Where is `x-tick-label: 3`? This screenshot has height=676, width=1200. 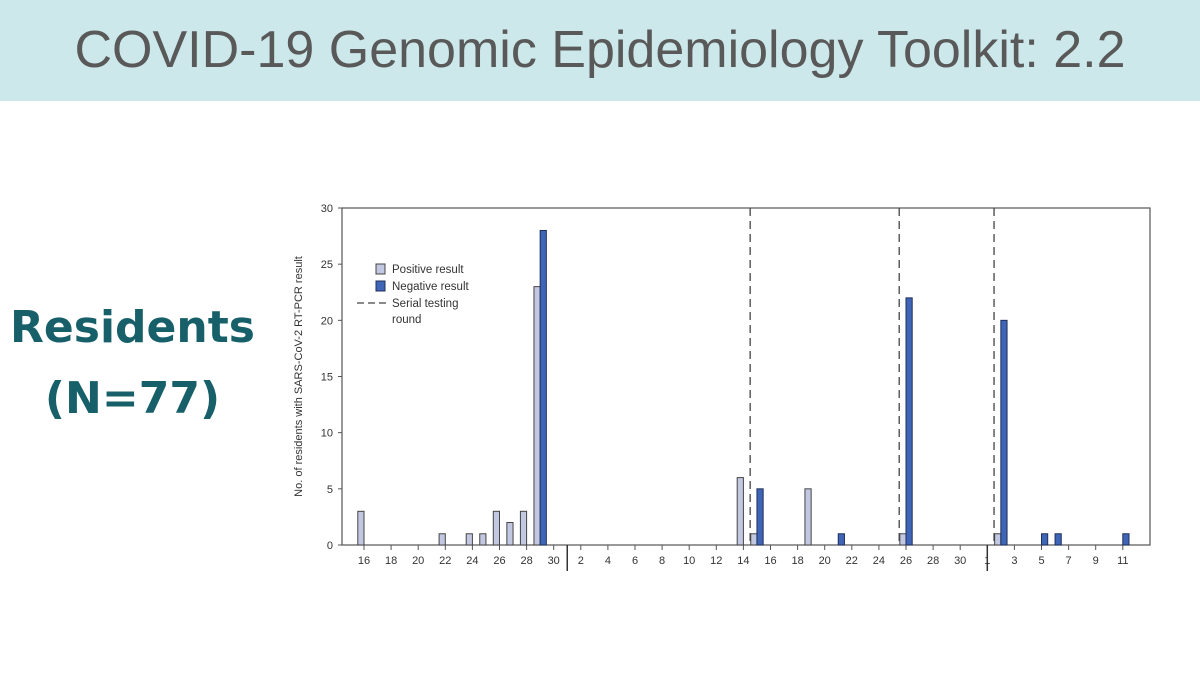
x-tick-label: 3 is located at coordinates (1014, 561).